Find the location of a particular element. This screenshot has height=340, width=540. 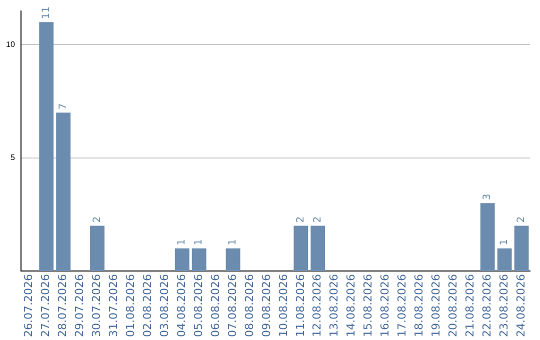

x-tick-label: 22.08.2026 is located at coordinates (487, 306).